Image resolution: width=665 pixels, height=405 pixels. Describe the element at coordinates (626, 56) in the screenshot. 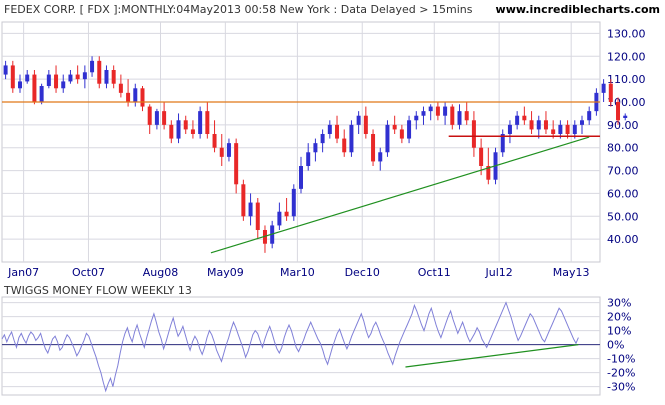

I see `price-tick-label: 120.00` at that location.